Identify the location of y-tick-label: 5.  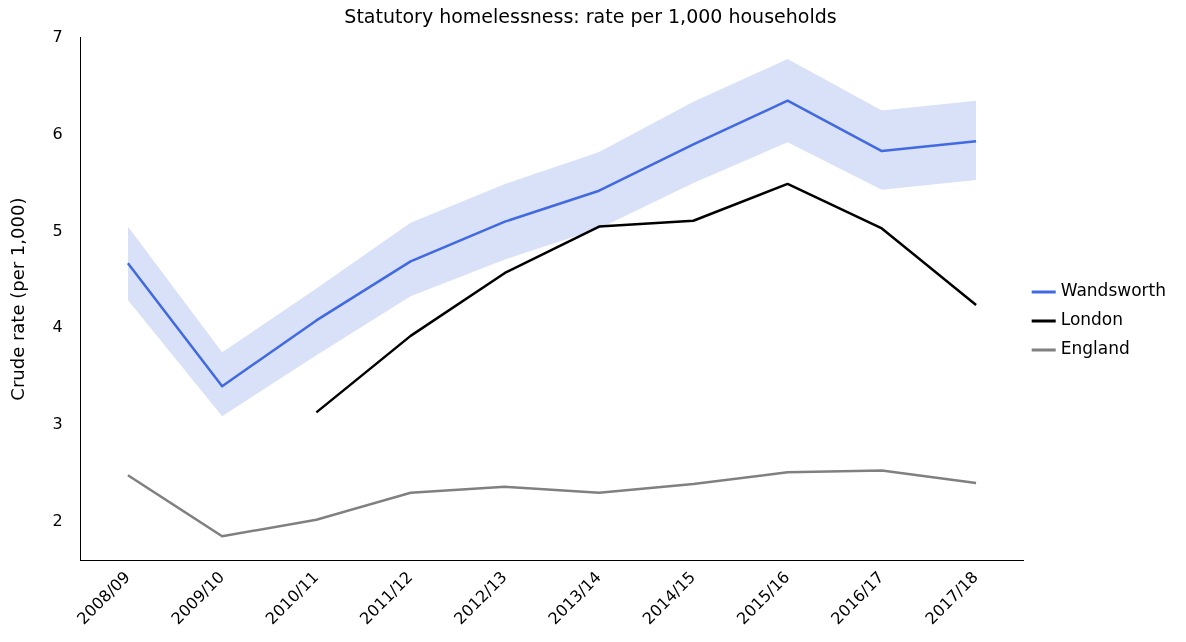
(57, 230).